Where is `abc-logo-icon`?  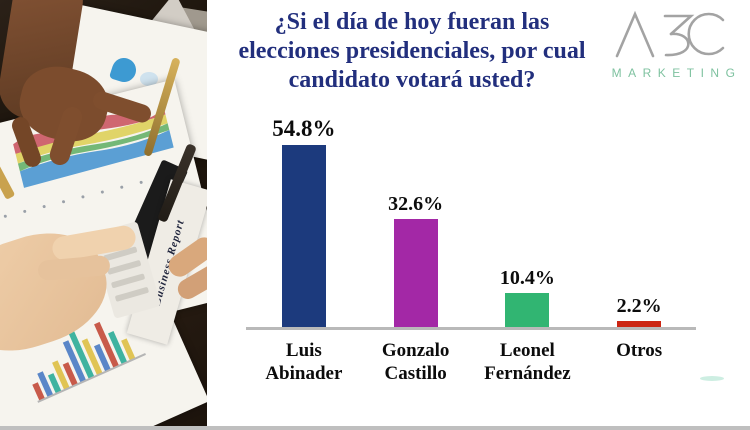
abc-logo-icon is located at coordinates (669, 34).